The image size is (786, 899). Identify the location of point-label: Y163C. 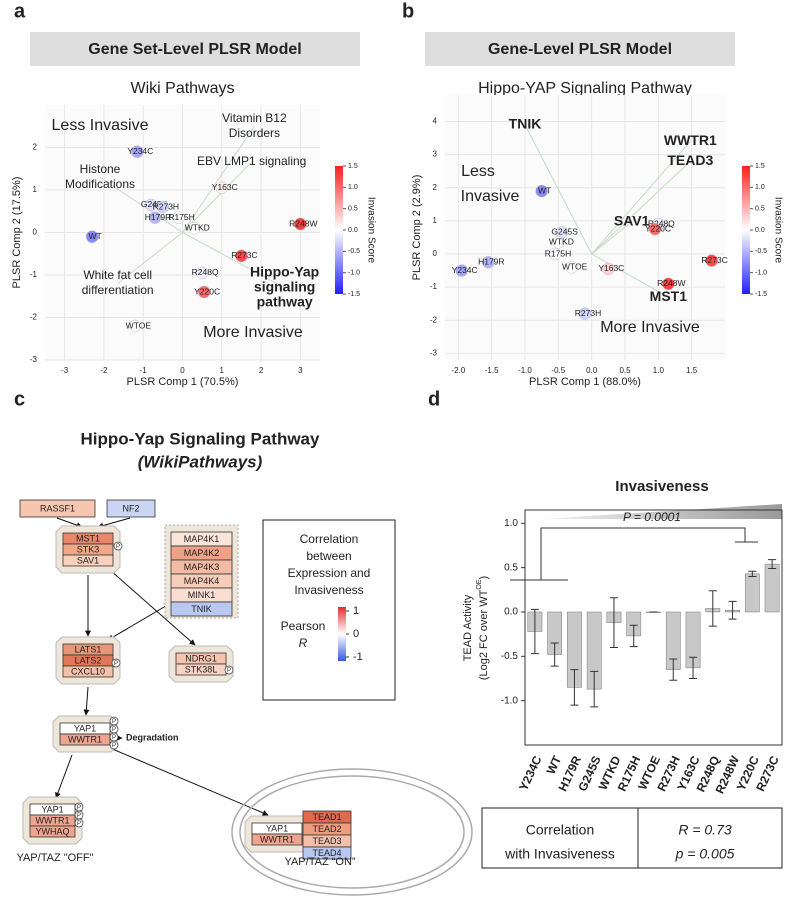
(225, 187).